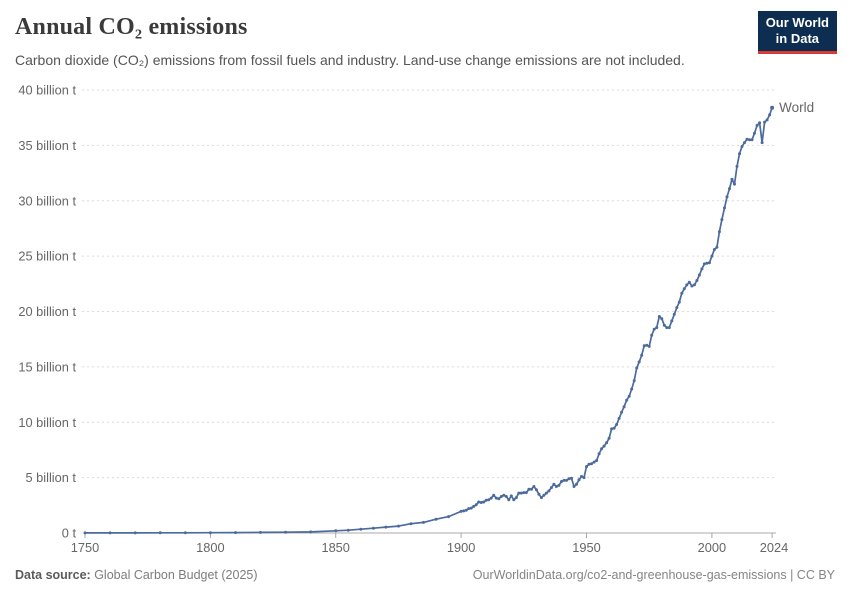 The height and width of the screenshot is (600, 850). I want to click on owid-logo: Our World in Data, so click(797, 32).